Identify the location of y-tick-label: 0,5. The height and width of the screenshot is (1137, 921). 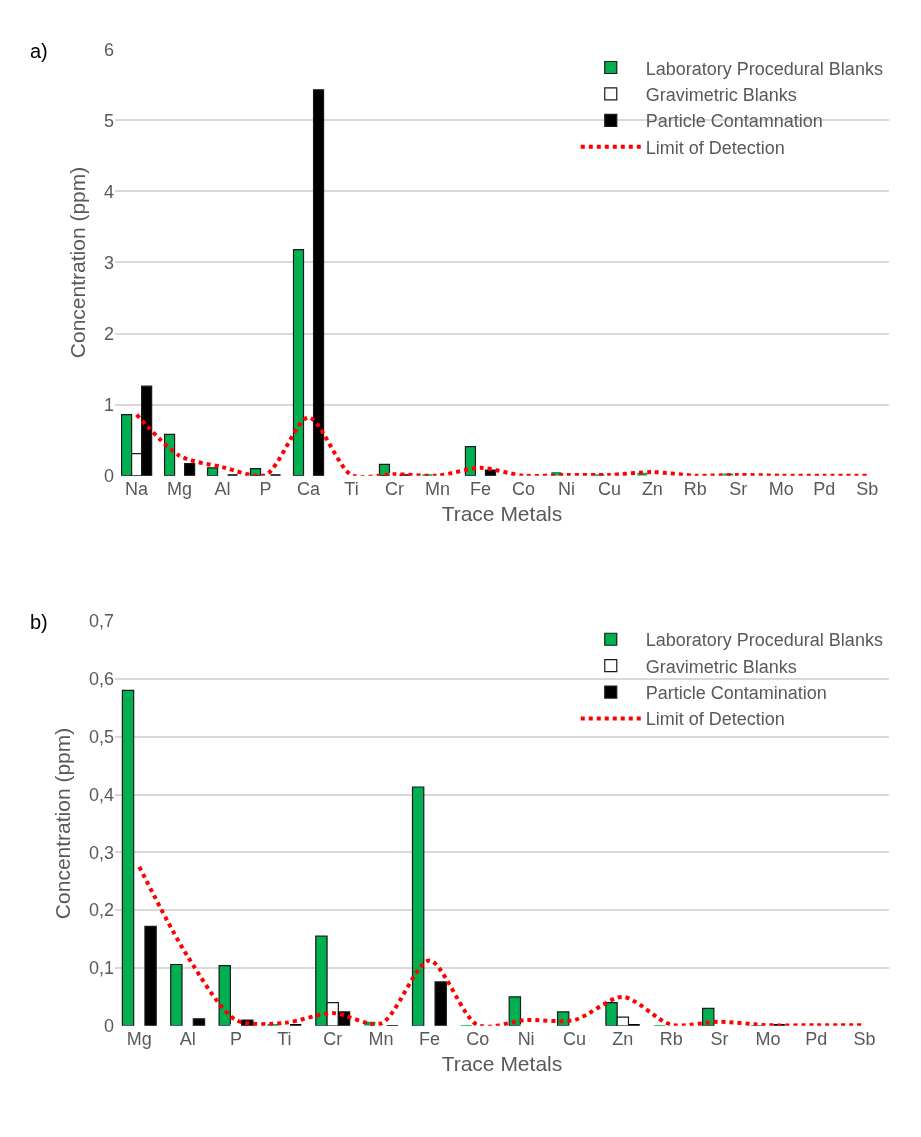
(102, 737).